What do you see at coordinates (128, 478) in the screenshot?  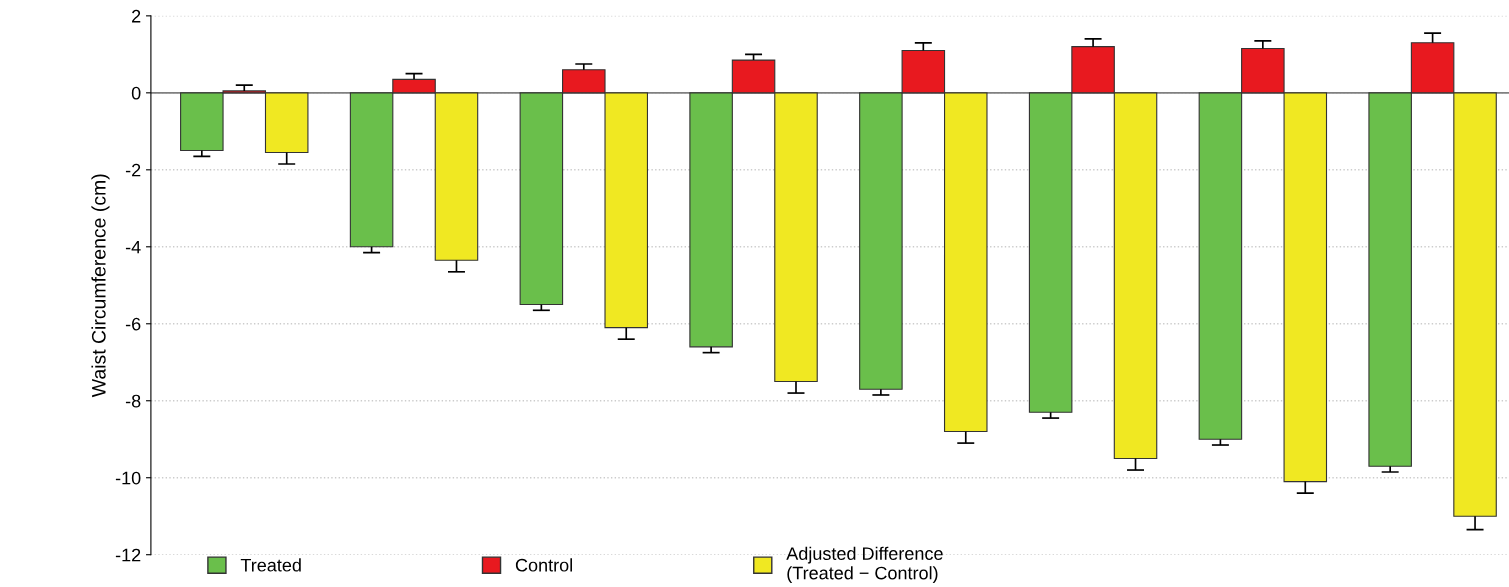 I see `y-tick-label: -10` at bounding box center [128, 478].